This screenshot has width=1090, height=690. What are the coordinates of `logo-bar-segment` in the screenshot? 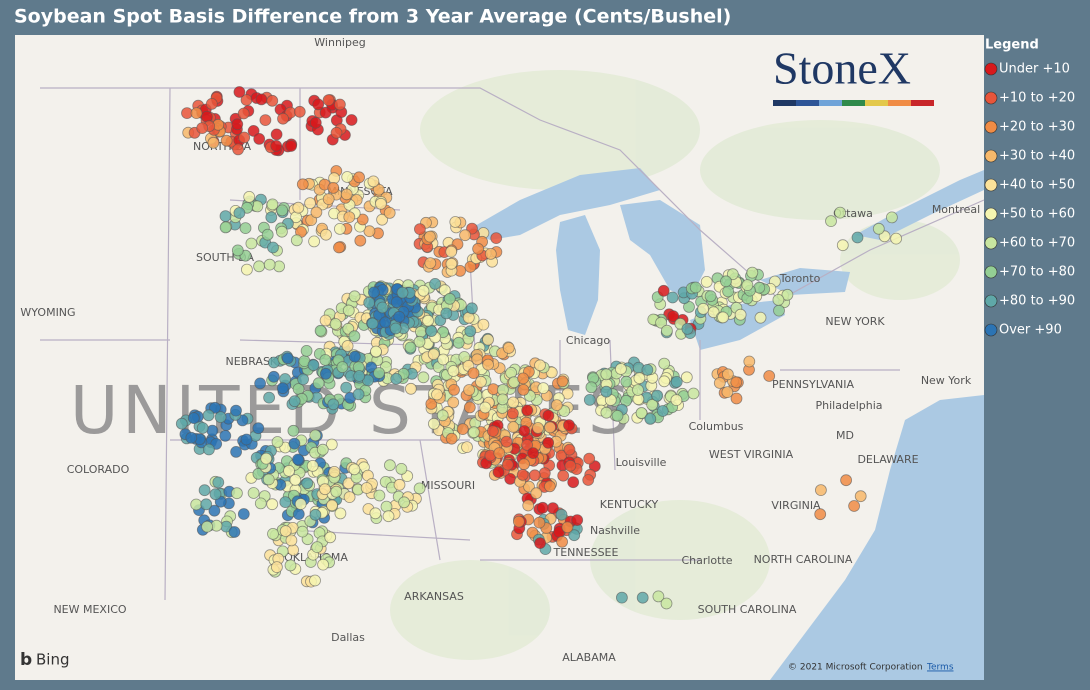 It's located at (899, 103).